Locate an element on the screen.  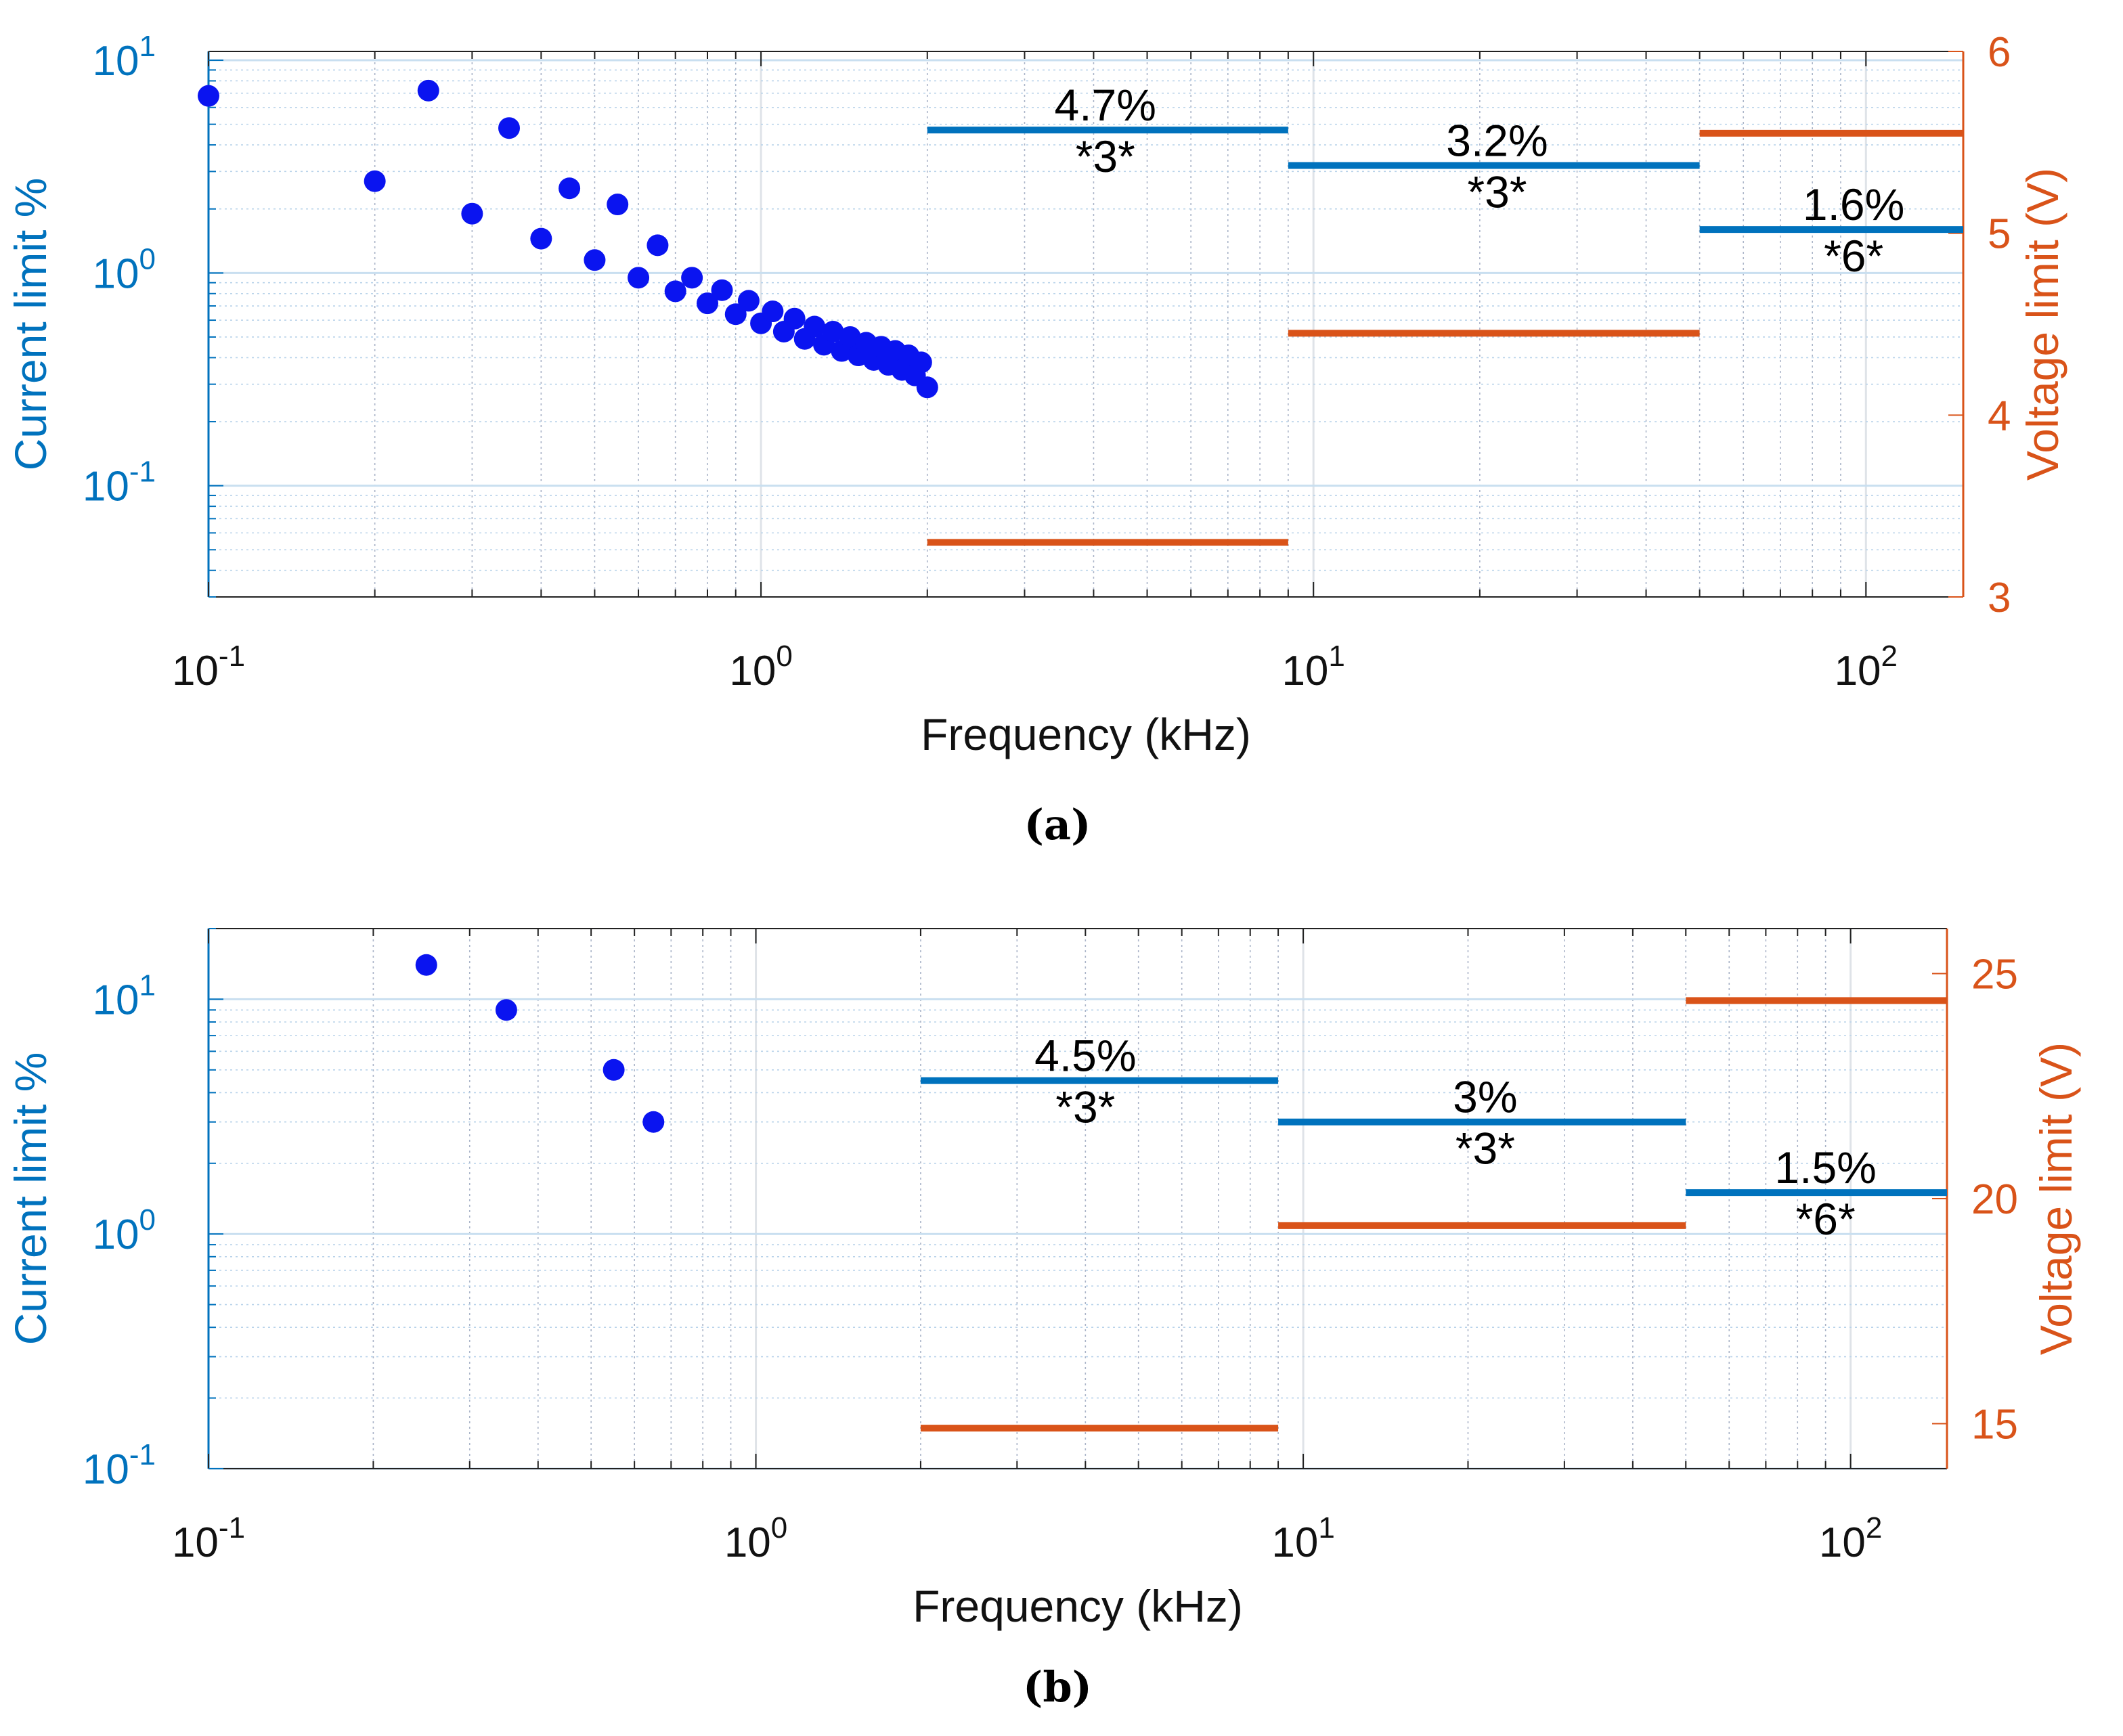
segment-percent-label: 3.2% is located at coordinates (1497, 141).